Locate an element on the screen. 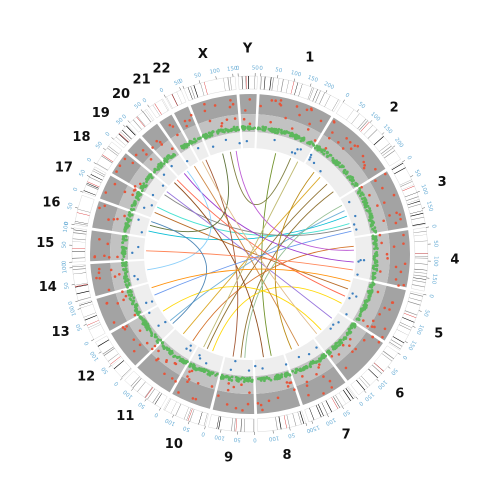 The height and width of the screenshot is (500, 500). point-green-chr1 is located at coordinates (303, 140).